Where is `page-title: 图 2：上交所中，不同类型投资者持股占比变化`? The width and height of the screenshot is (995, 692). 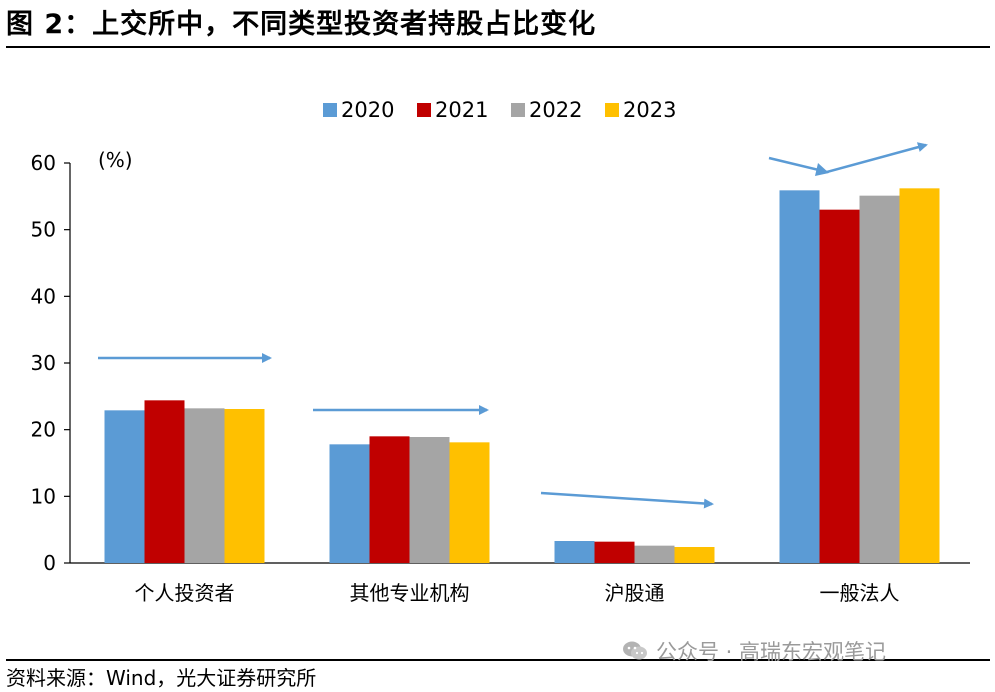
page-title: 图 2：上交所中，不同类型投资者持股占比变化 is located at coordinates (301, 24).